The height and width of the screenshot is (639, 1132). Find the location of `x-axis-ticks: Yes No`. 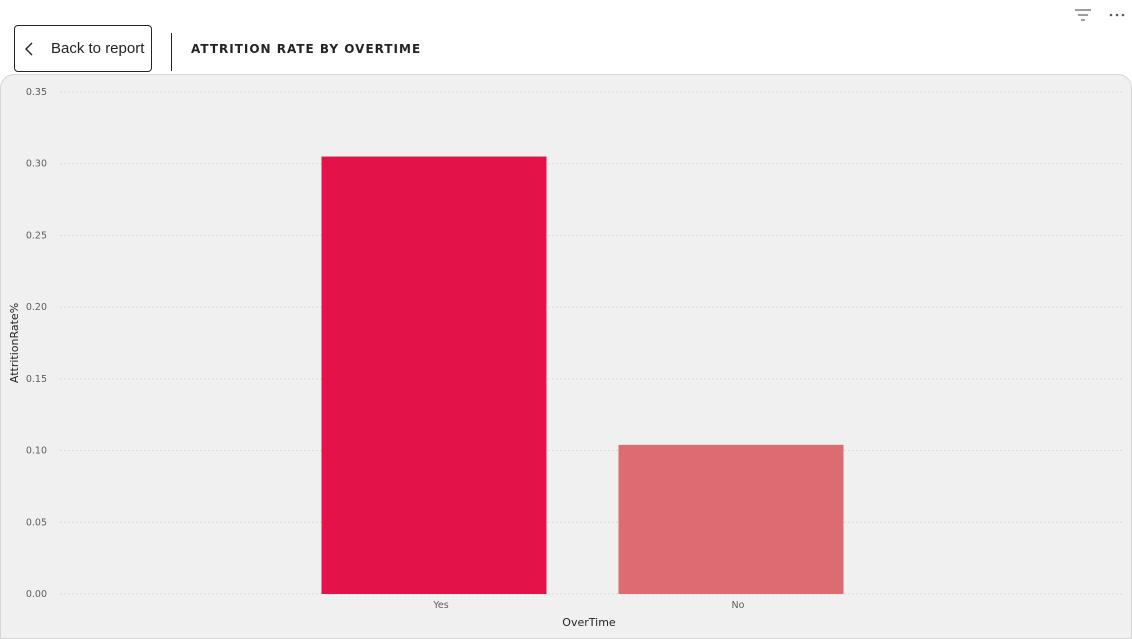

x-axis-ticks: Yes No is located at coordinates (588, 605).